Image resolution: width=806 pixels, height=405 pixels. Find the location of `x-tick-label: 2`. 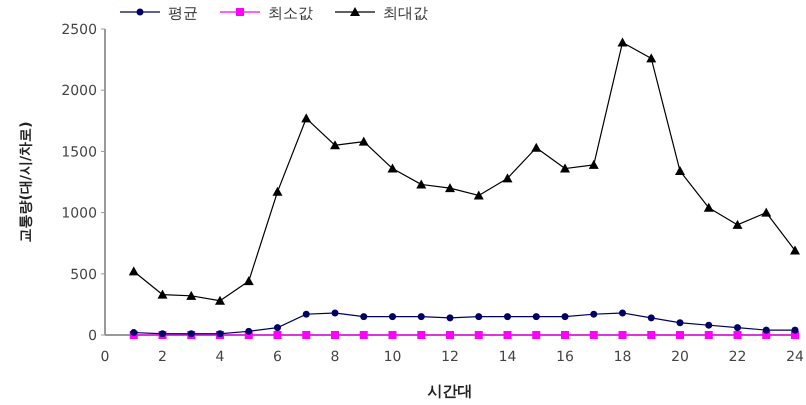

x-tick-label: 2 is located at coordinates (162, 357).